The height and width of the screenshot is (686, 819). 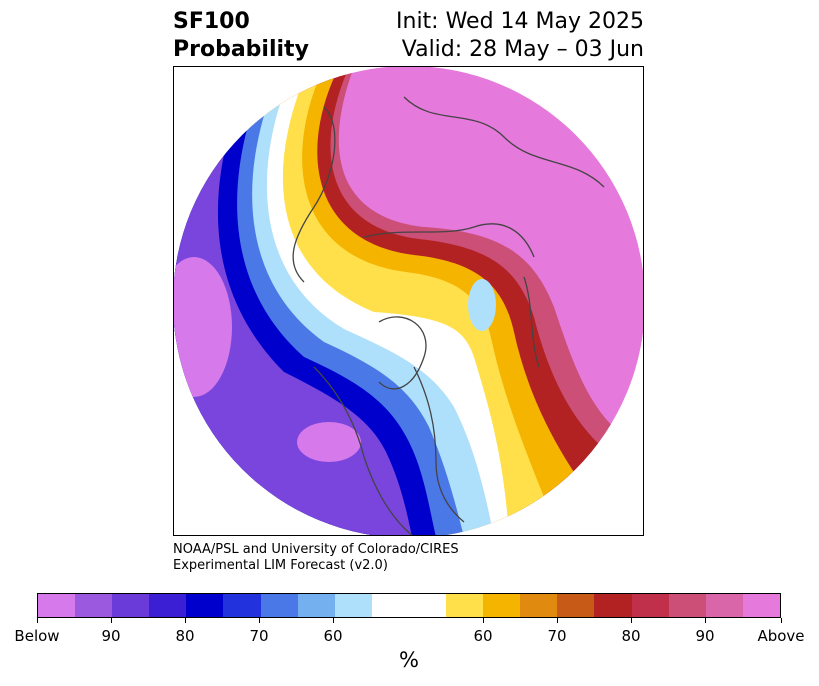 I want to click on north-america-east-coast, so click(x=439, y=444).